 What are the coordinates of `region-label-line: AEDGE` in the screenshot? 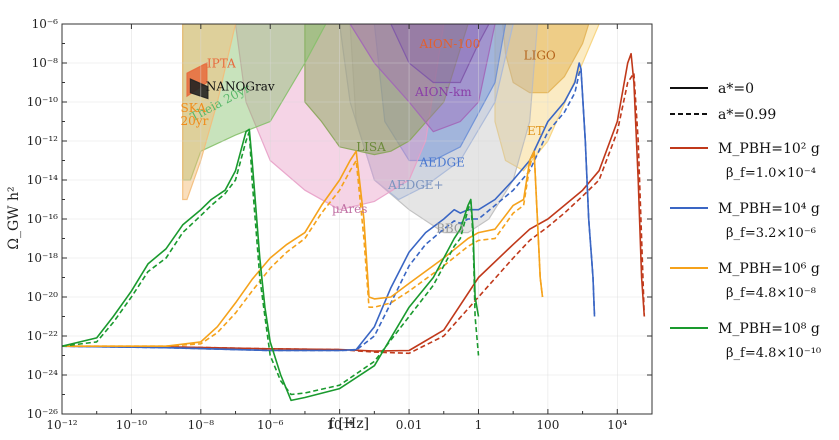 It's located at (442, 162).